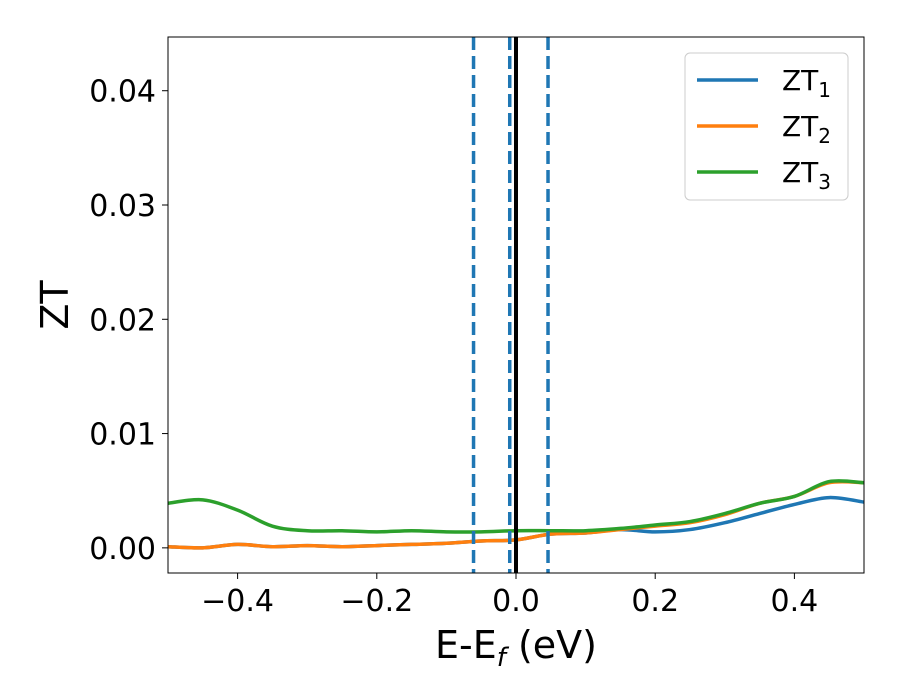 Image resolution: width=900 pixels, height=700 pixels. I want to click on x-tick-label: −0.2, so click(376, 601).